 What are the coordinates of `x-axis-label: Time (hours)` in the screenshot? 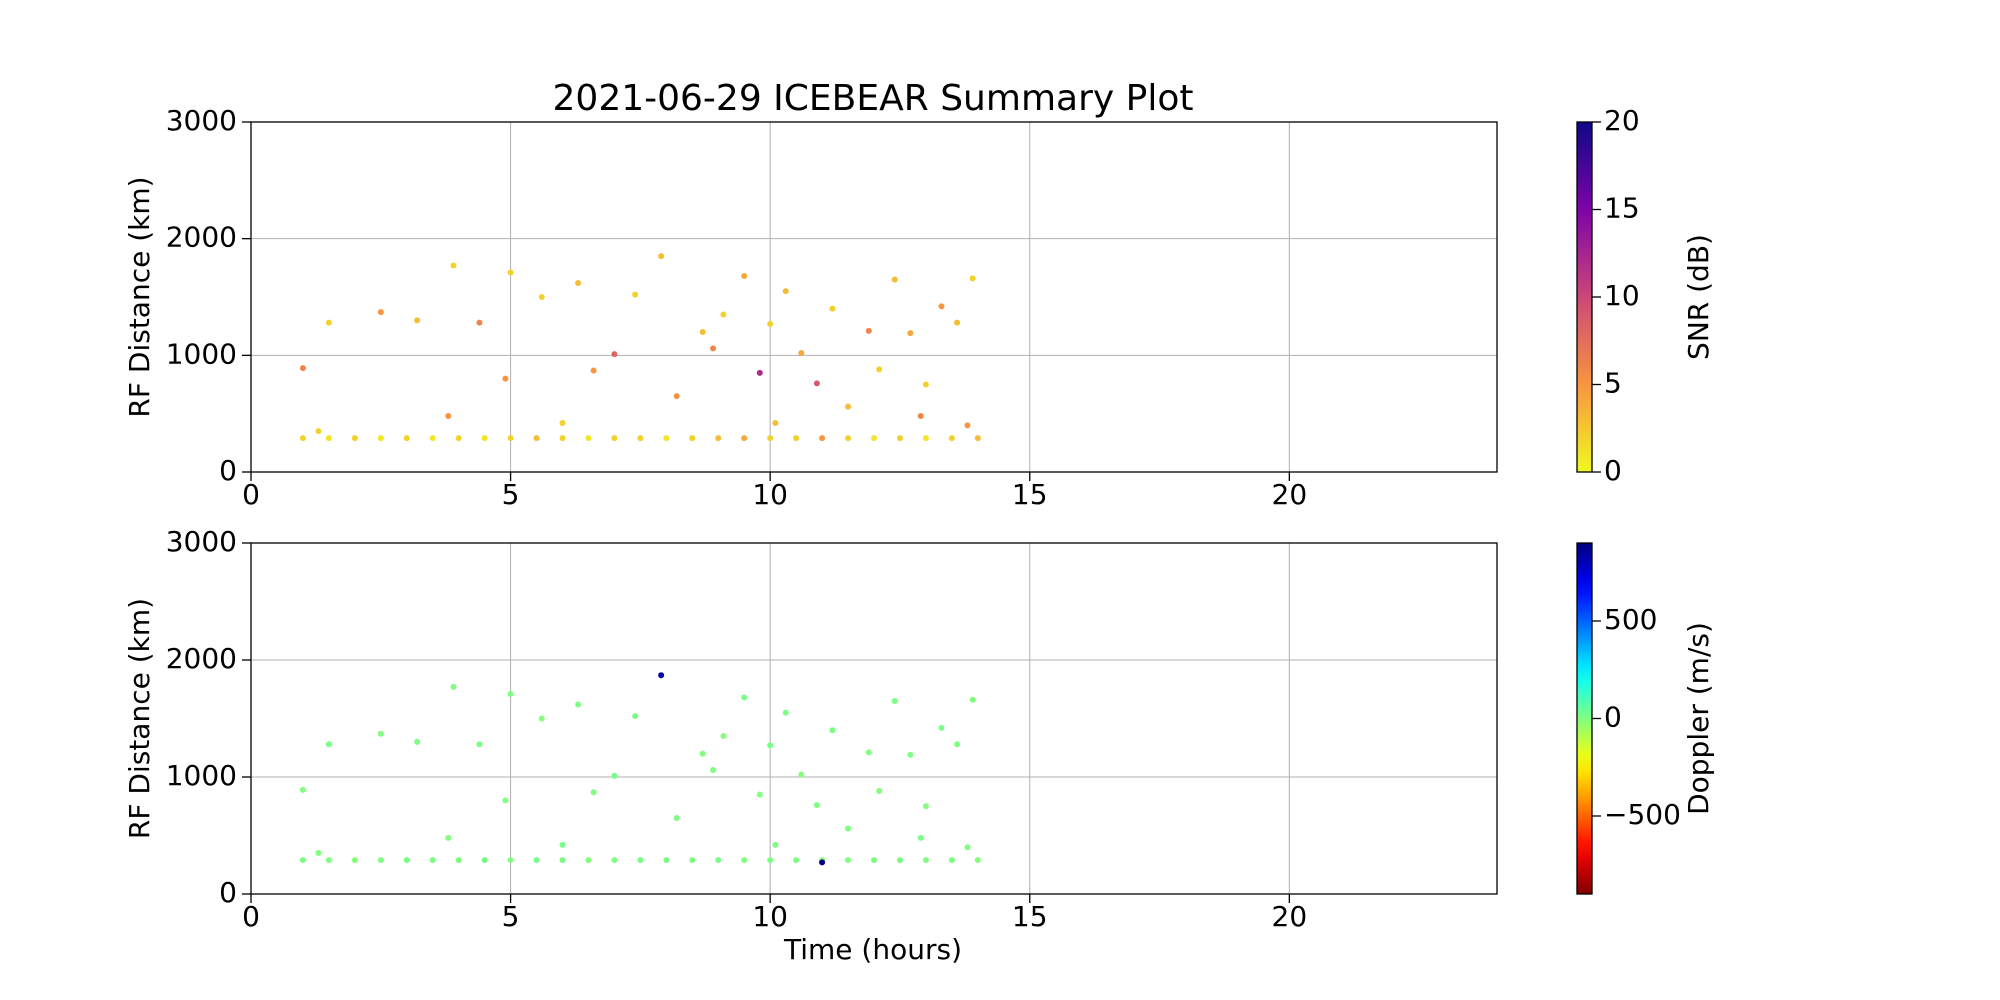 It's located at (872, 949).